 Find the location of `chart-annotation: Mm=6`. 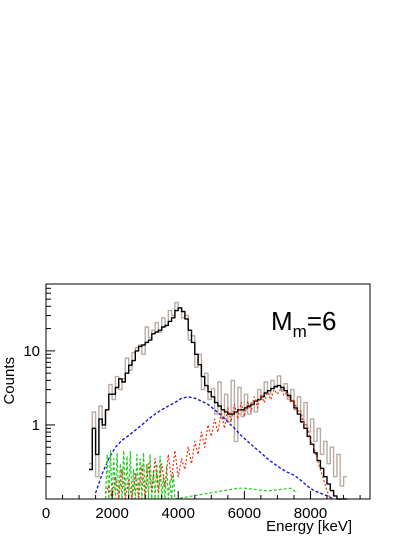

chart-annotation: Mm=6 is located at coordinates (304, 323).